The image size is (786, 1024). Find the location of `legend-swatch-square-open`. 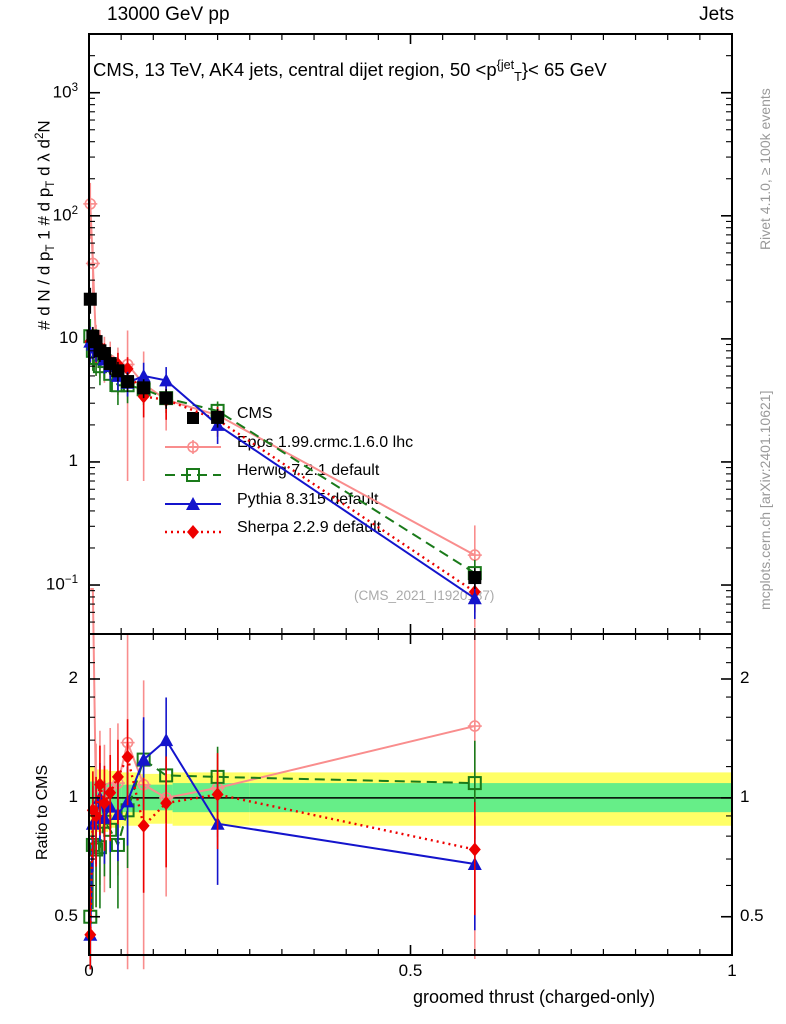

legend-swatch-square-open is located at coordinates (193, 475).